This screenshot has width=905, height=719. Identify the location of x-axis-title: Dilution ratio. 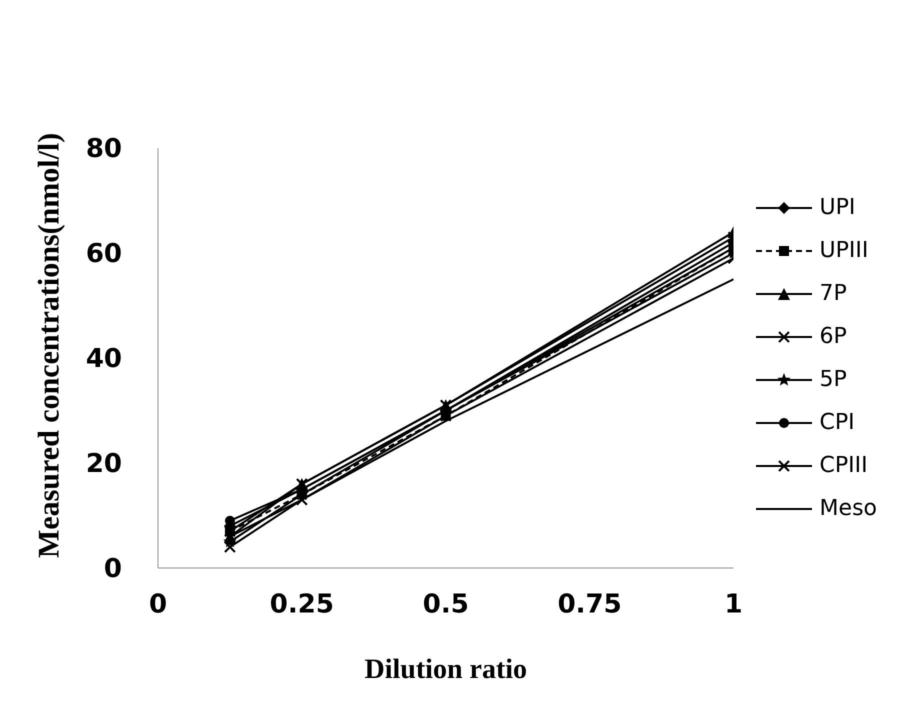
(446, 669).